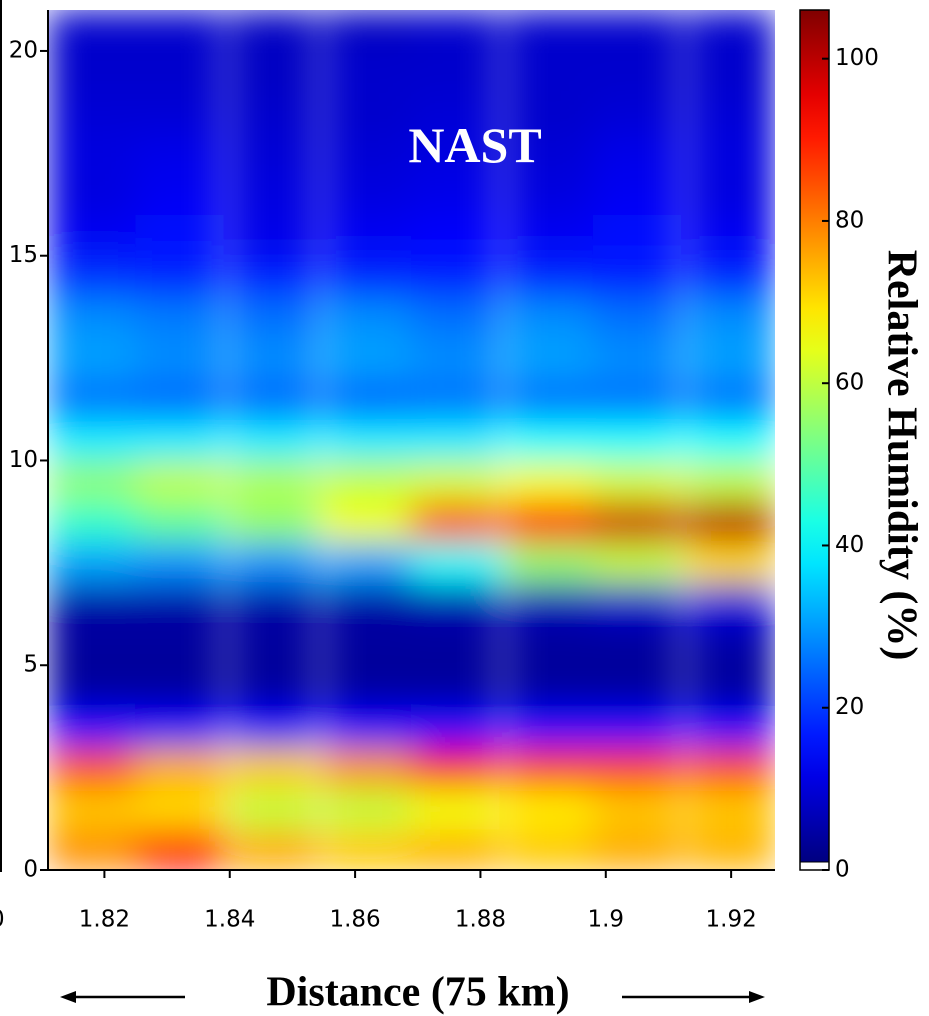 Image resolution: width=929 pixels, height=1016 pixels. What do you see at coordinates (412, 997) in the screenshot?
I see `arrows` at bounding box center [412, 997].